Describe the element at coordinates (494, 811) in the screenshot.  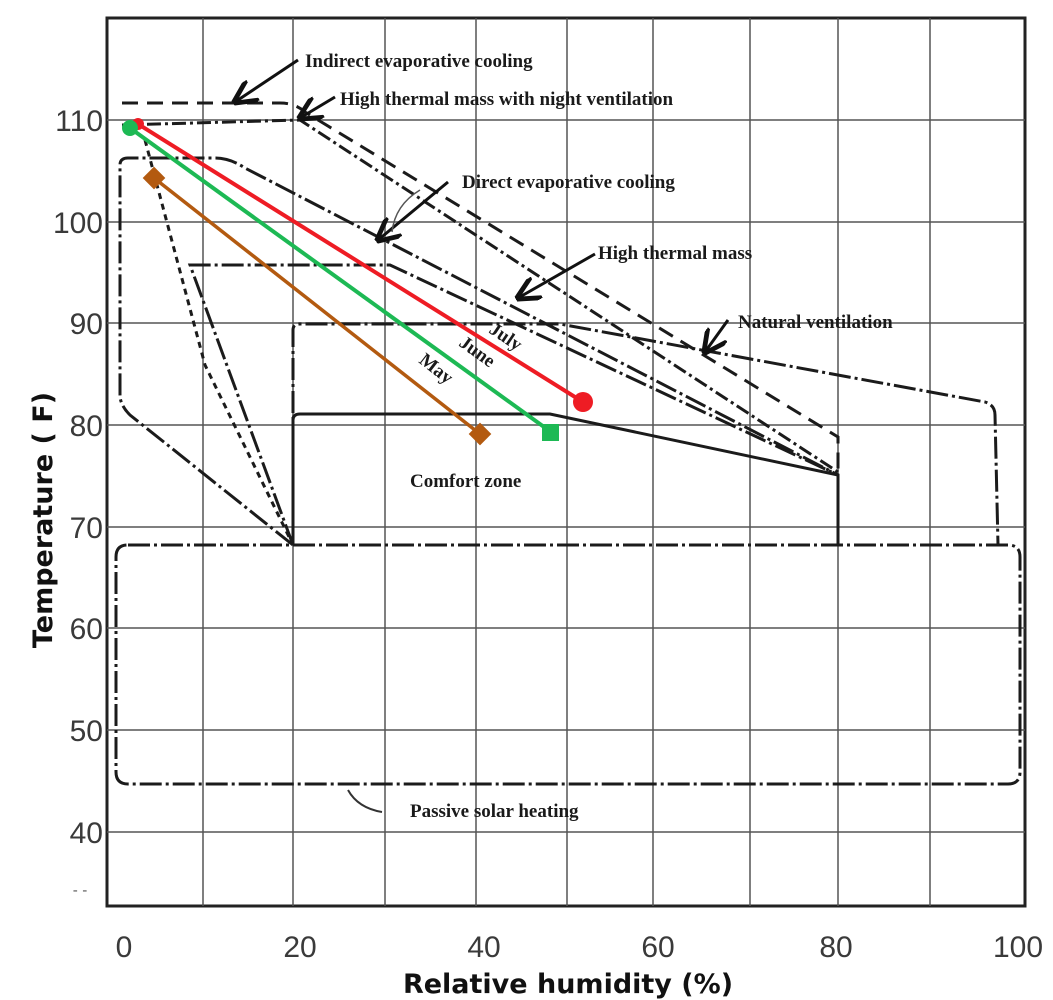
I see `label-passive-solar-heating: Passive solar heating` at that location.